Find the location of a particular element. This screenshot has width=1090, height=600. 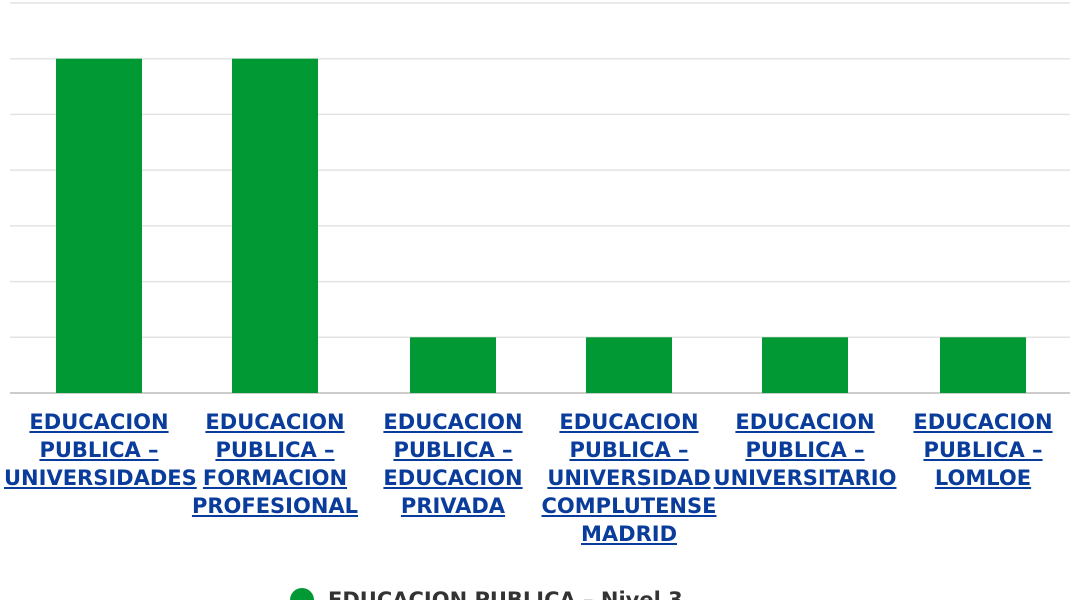

legend-series-name: EDUCACION PUBLICA – Nivel 3 is located at coordinates (505, 594).